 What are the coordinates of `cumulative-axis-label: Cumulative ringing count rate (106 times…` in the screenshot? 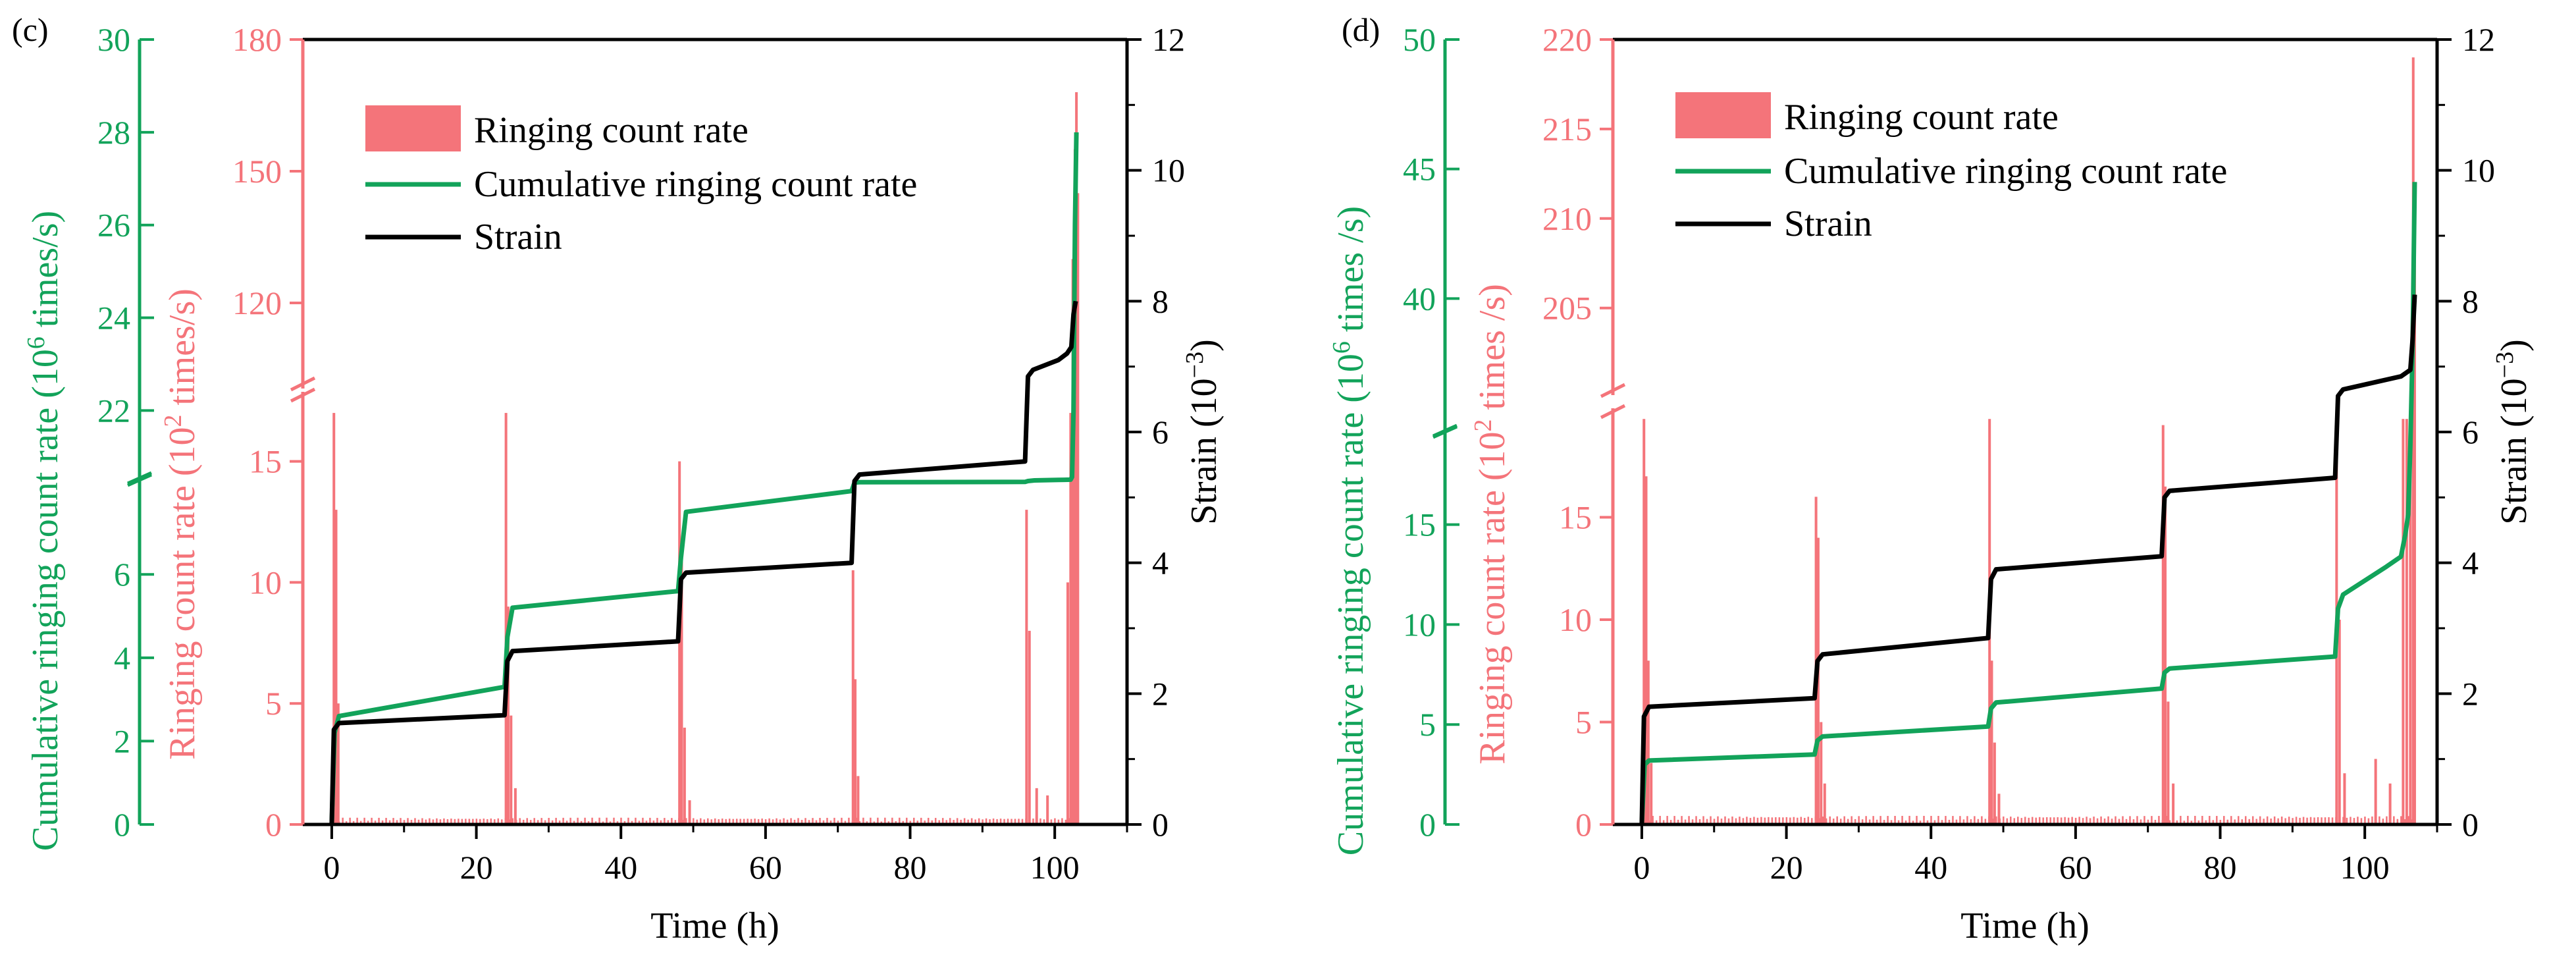 It's located at (44, 531).